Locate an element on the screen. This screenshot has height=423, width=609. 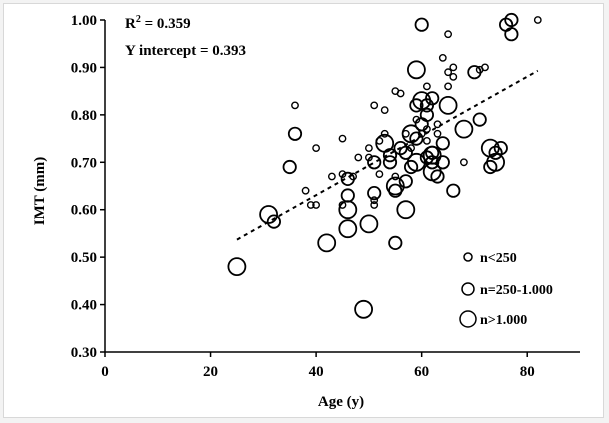
y-tick-label: 0.70 is located at coordinates (84, 163).